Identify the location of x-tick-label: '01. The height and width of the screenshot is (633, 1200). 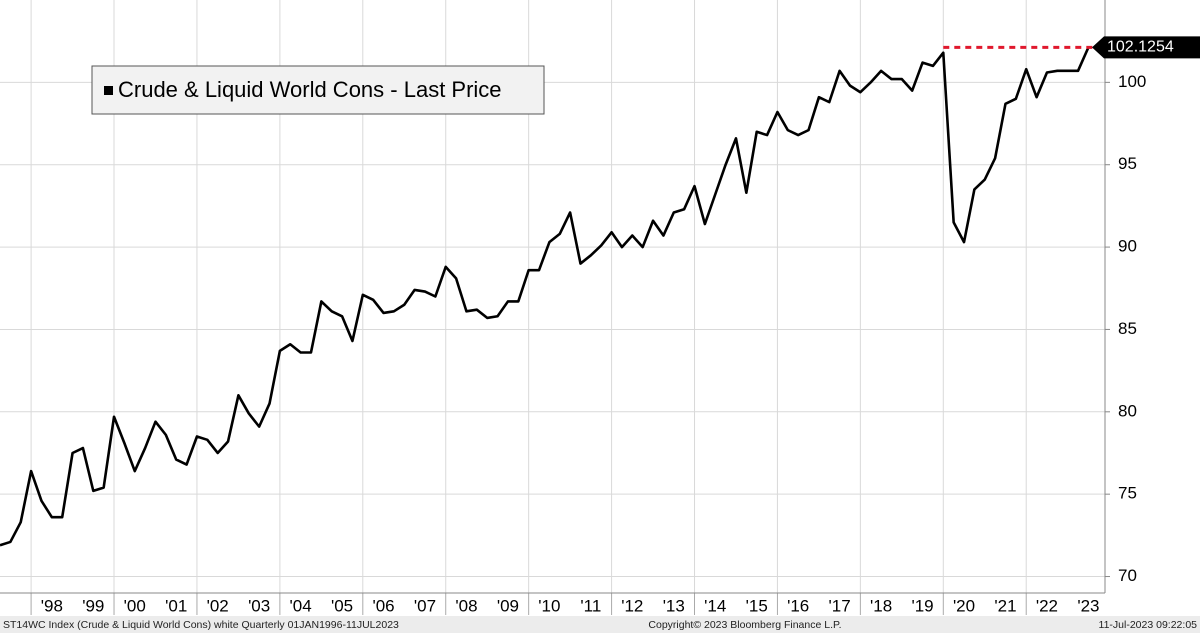
(176, 605).